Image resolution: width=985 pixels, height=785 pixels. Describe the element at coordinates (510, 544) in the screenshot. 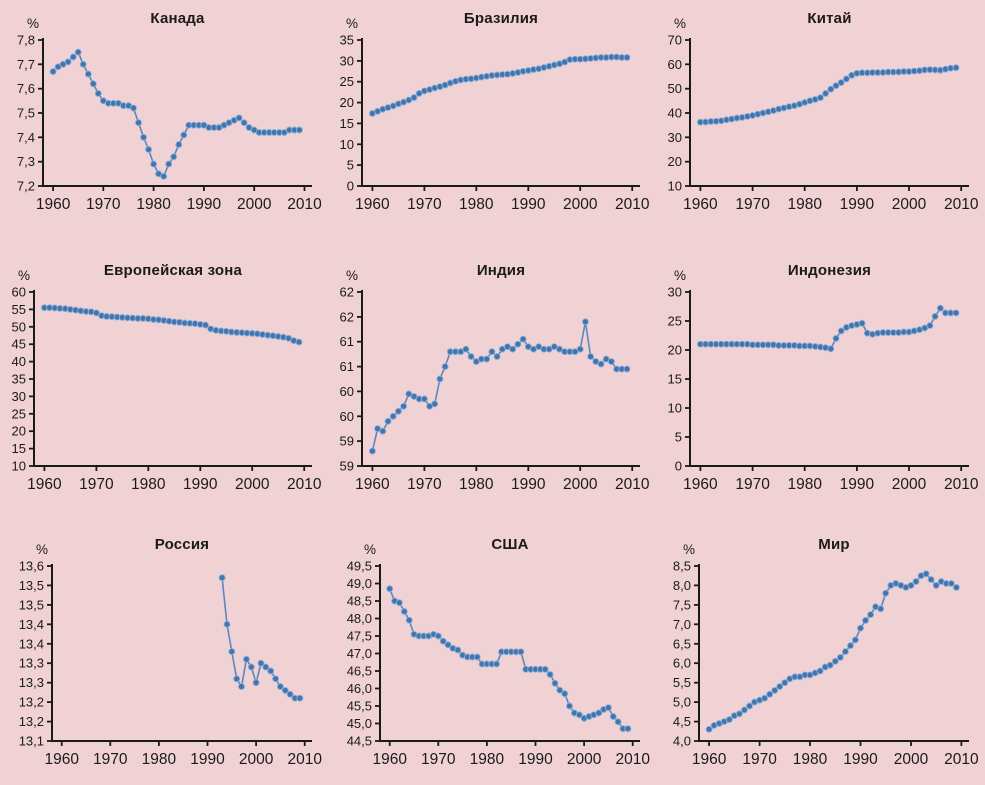

I see `chart-title: США` at that location.